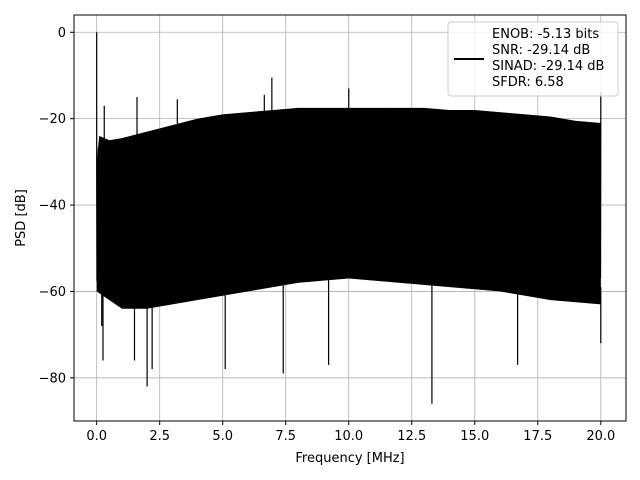 The image size is (640, 480). Describe the element at coordinates (62, 33) in the screenshot. I see `y-tick-label: 0` at that location.